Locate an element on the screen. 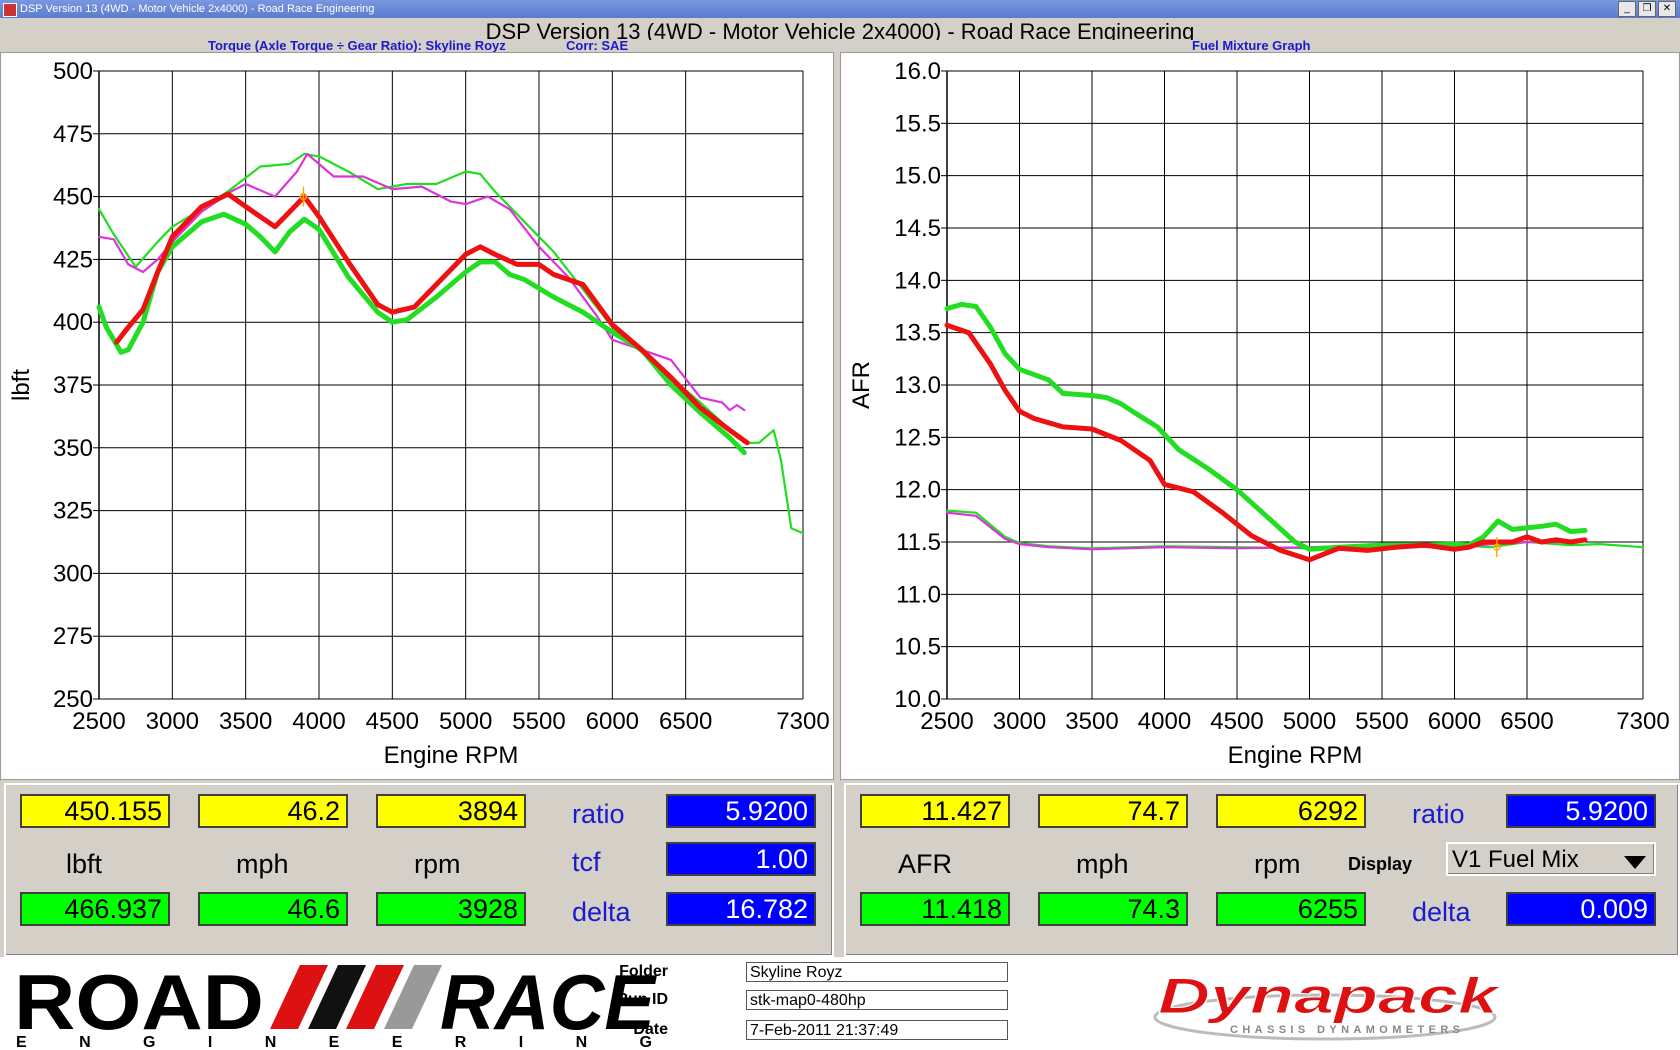 The height and width of the screenshot is (1050, 1680). y-tick-label: 250 is located at coordinates (73, 699).